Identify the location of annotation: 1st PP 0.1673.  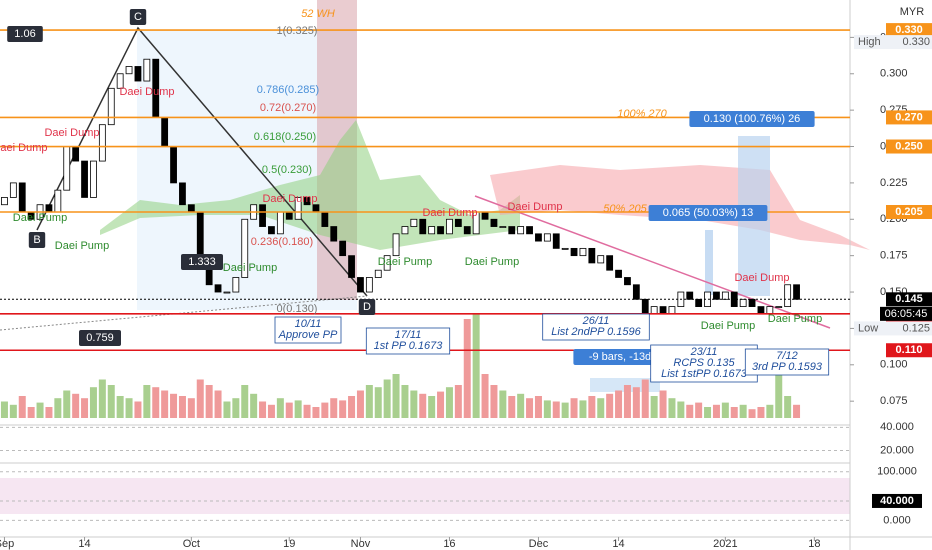
(409, 346).